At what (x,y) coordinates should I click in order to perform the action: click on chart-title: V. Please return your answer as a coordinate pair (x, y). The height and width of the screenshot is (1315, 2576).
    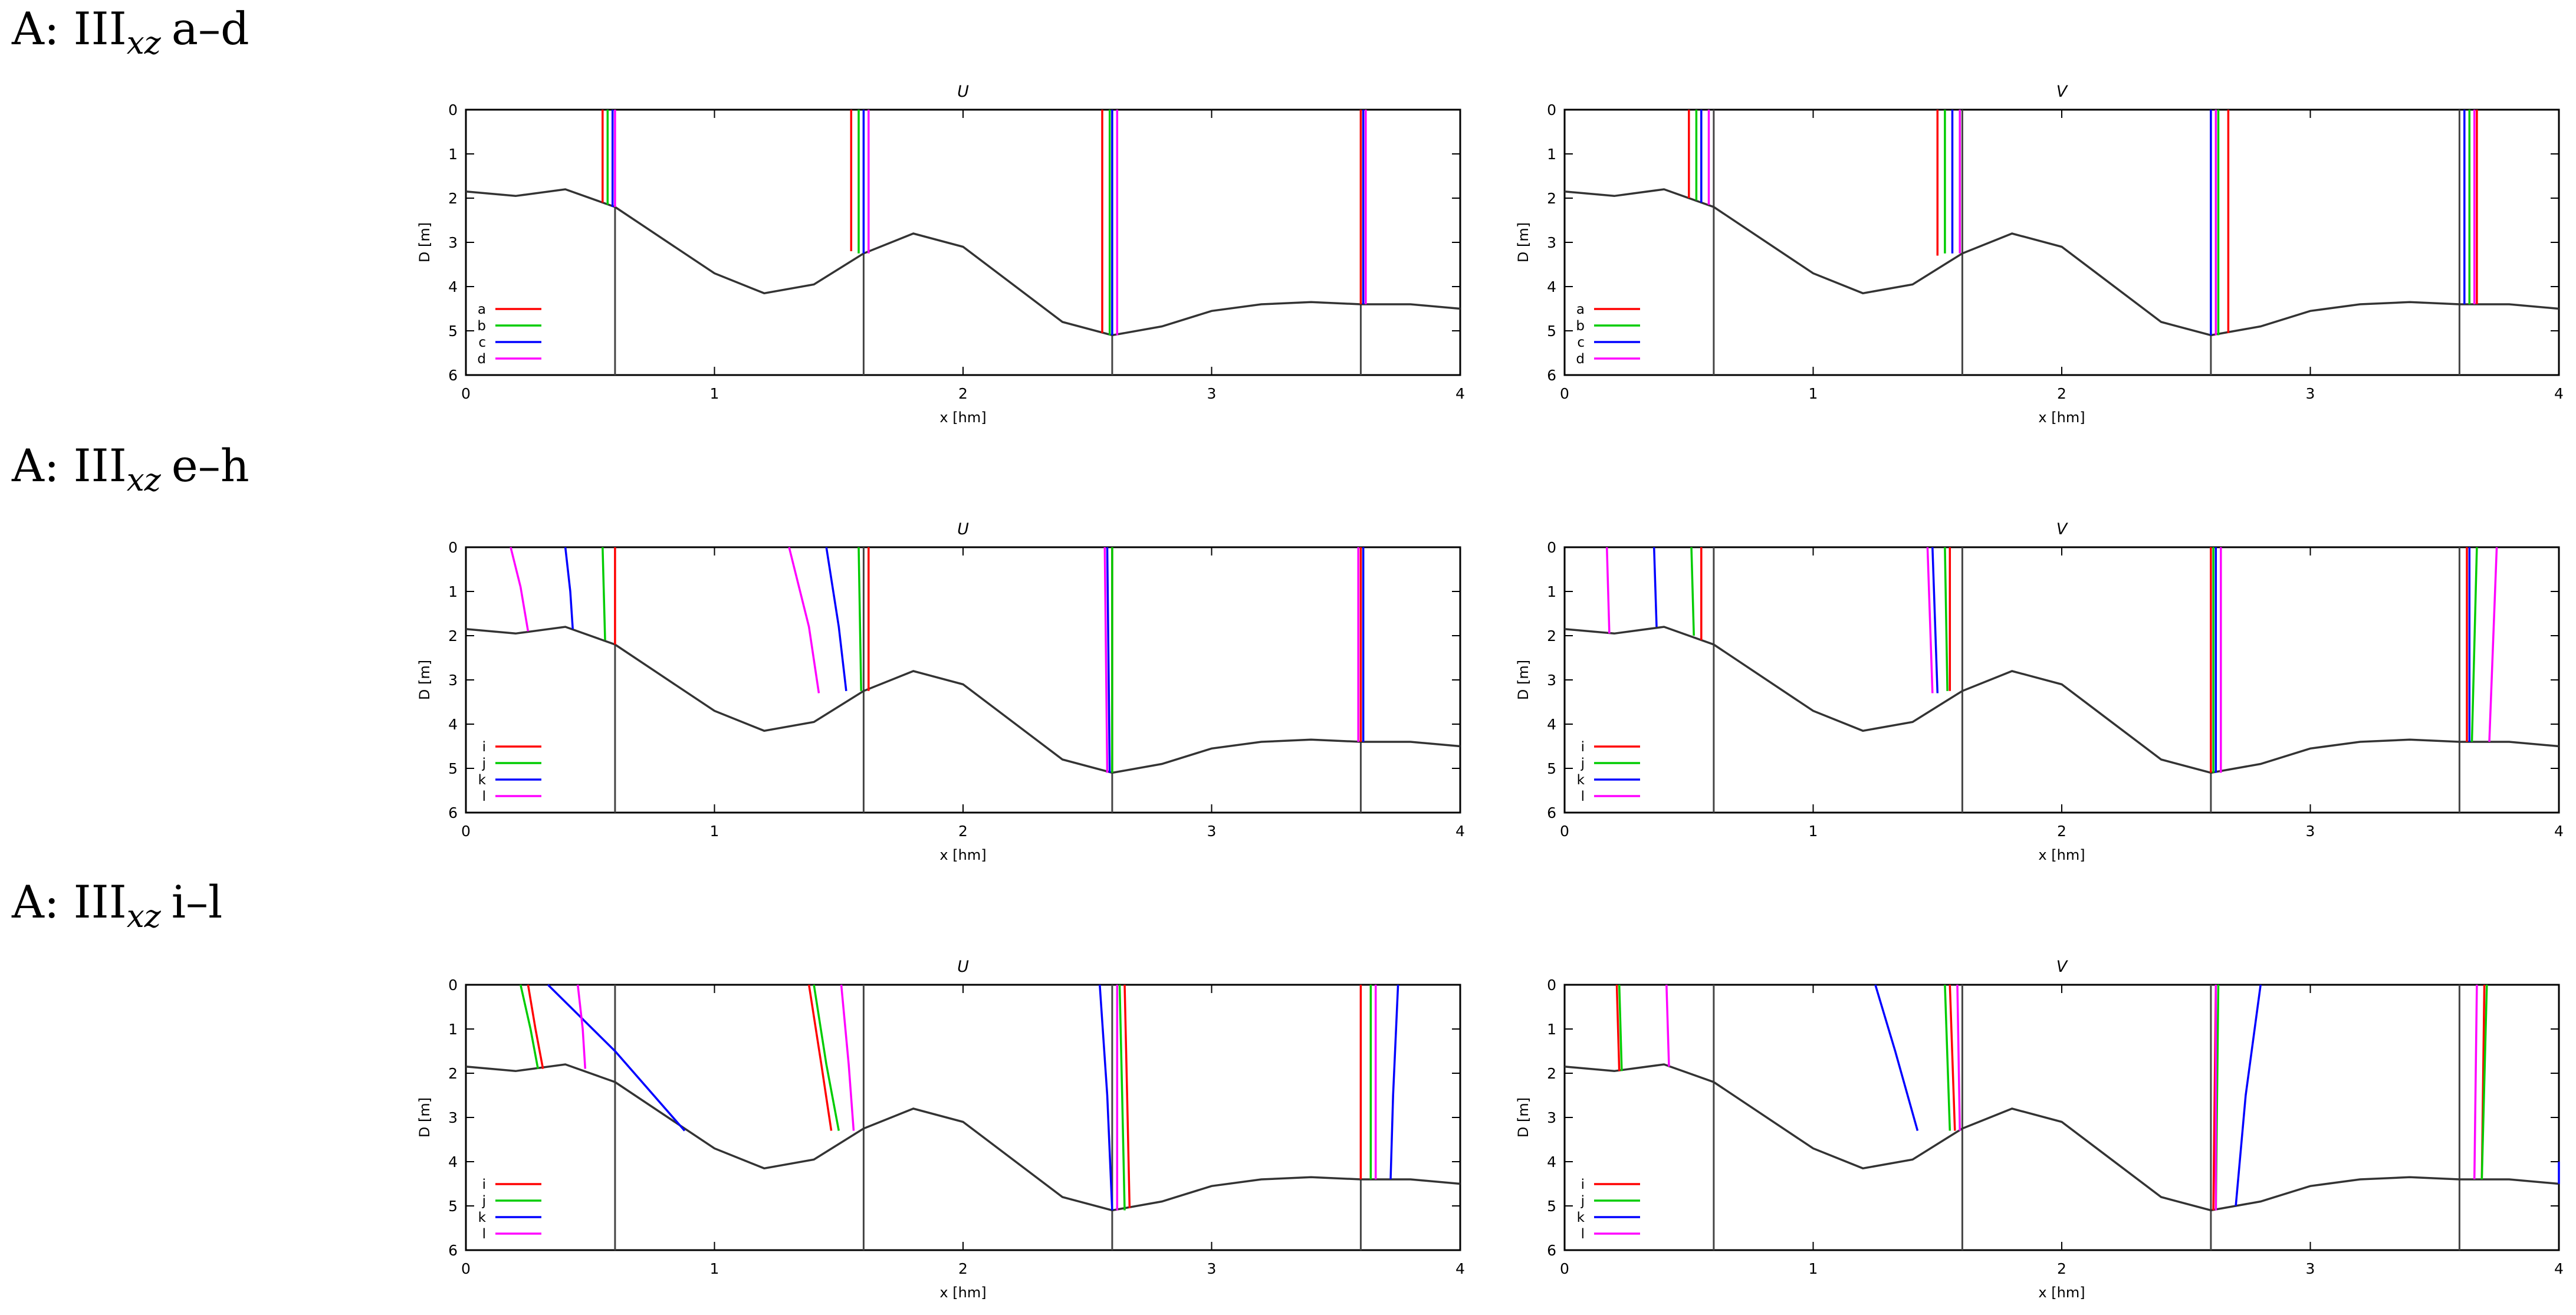
    Looking at the image, I should click on (2062, 529).